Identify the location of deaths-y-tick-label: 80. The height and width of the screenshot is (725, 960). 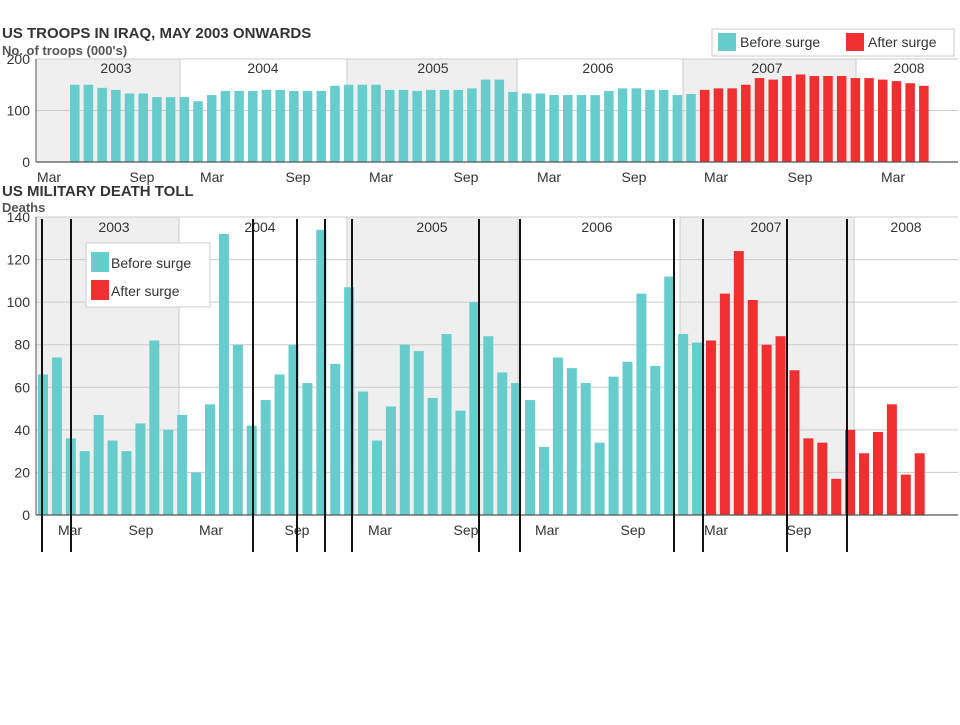
(22, 345).